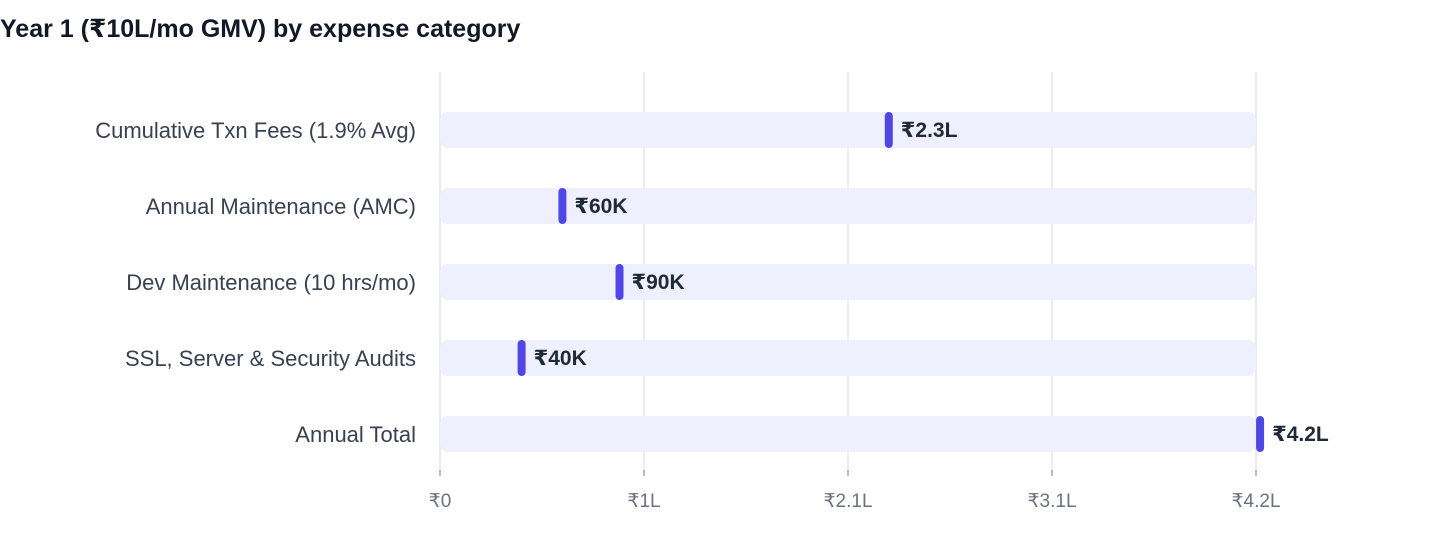  Describe the element at coordinates (658, 282) in the screenshot. I see `data-label: ₹90K` at that location.